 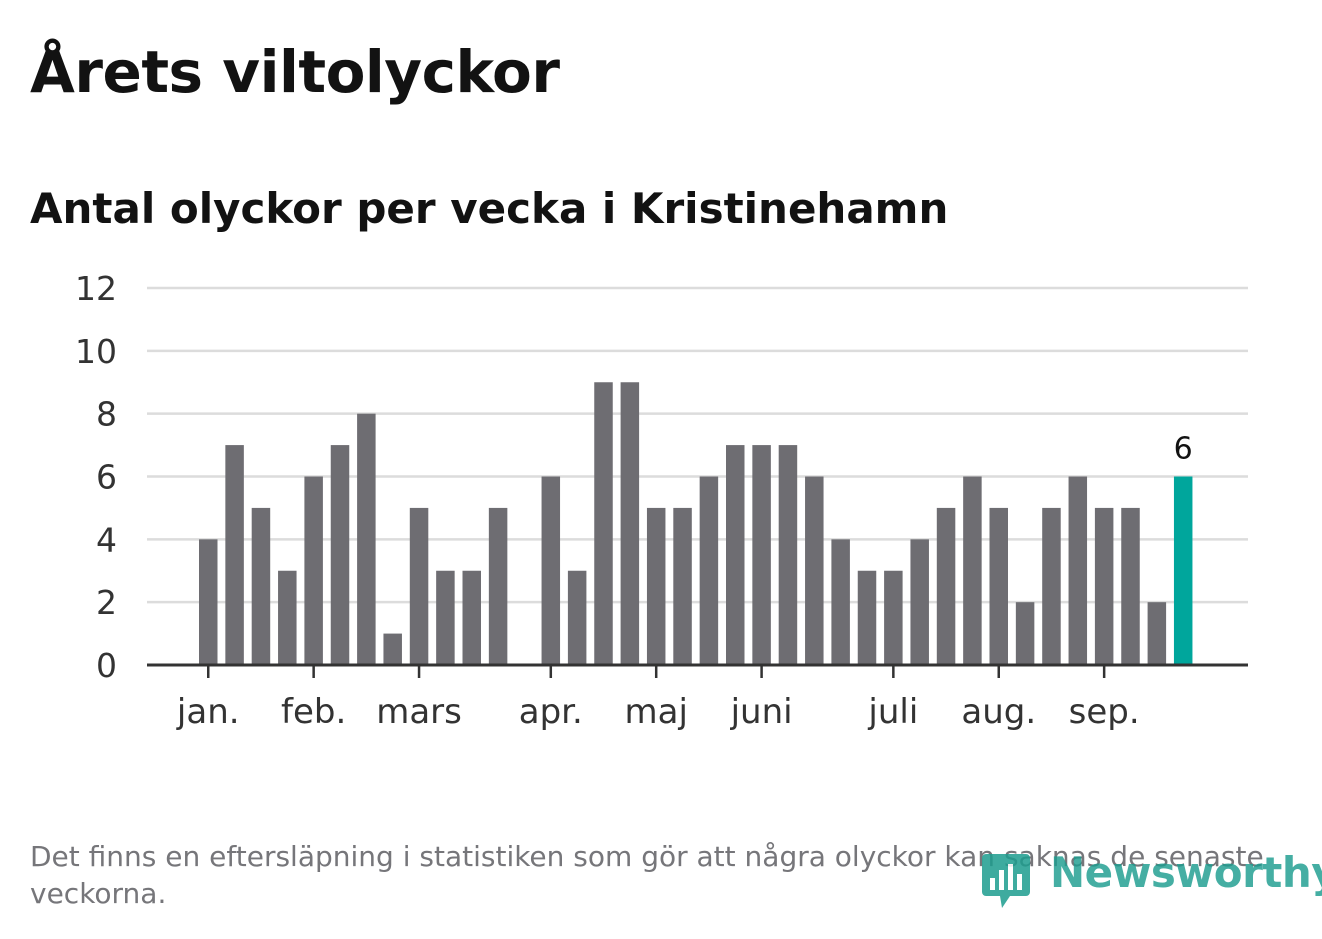 What do you see at coordinates (106, 539) in the screenshot?
I see `y-tick-label: 4` at bounding box center [106, 539].